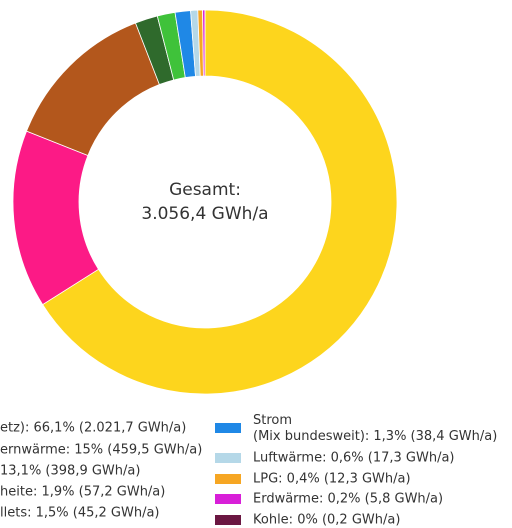  What do you see at coordinates (348, 499) in the screenshot?
I see `legend-label: Erdwärme: 0,2% (5,8 GWh/a)` at bounding box center [348, 499].